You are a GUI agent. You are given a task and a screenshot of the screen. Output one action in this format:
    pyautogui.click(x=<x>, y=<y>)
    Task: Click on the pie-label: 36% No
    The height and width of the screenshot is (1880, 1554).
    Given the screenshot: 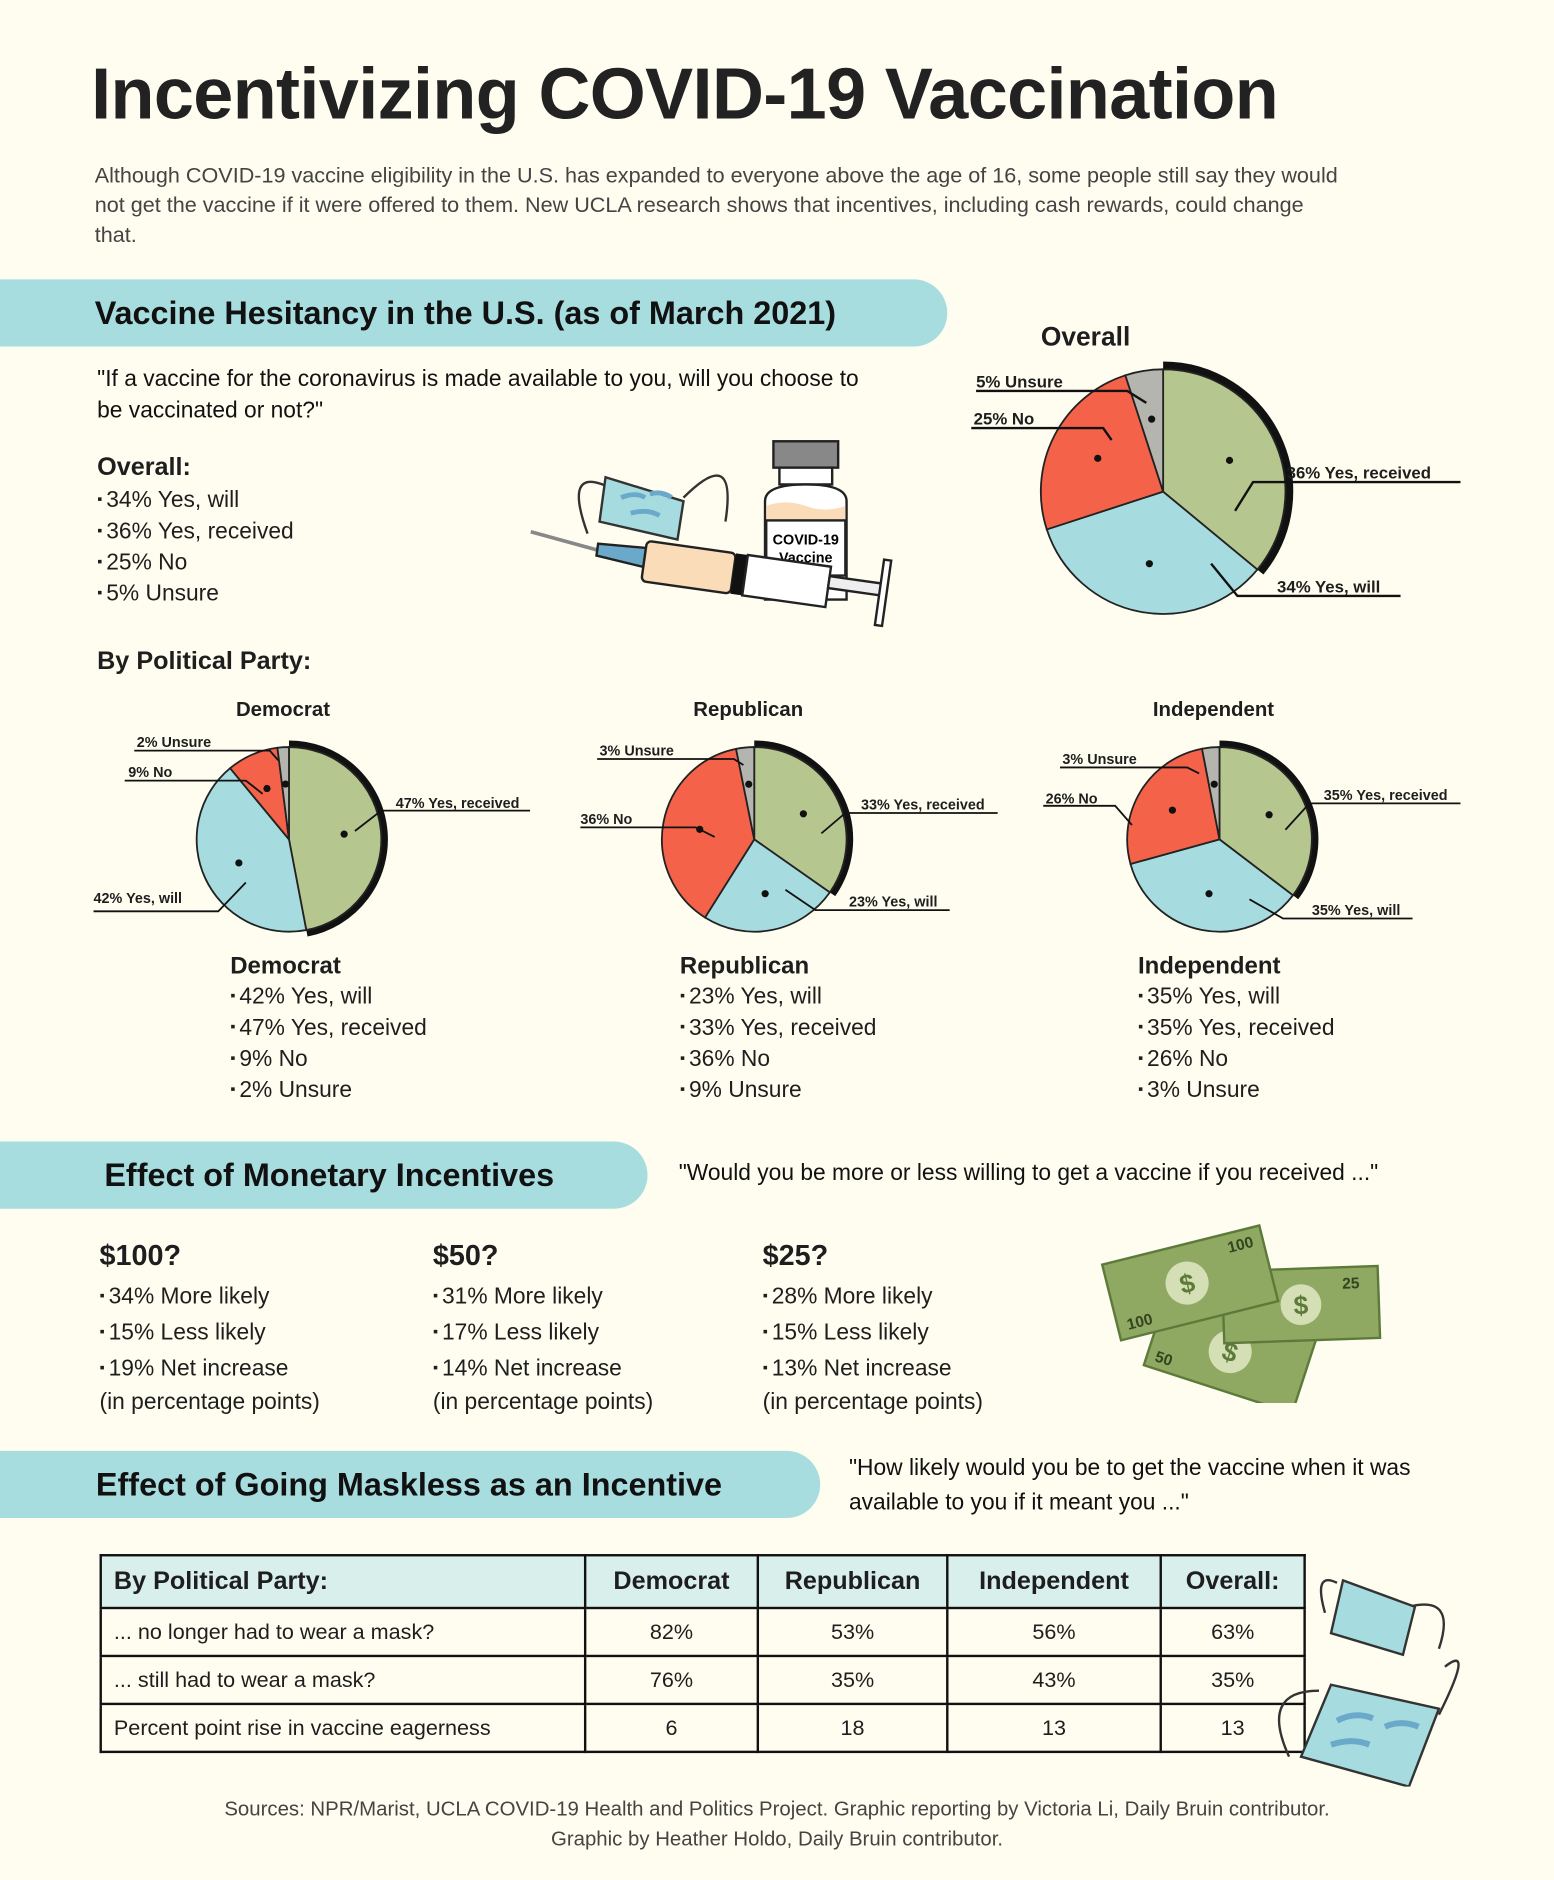 What is the action you would take?
    pyautogui.click(x=606, y=819)
    